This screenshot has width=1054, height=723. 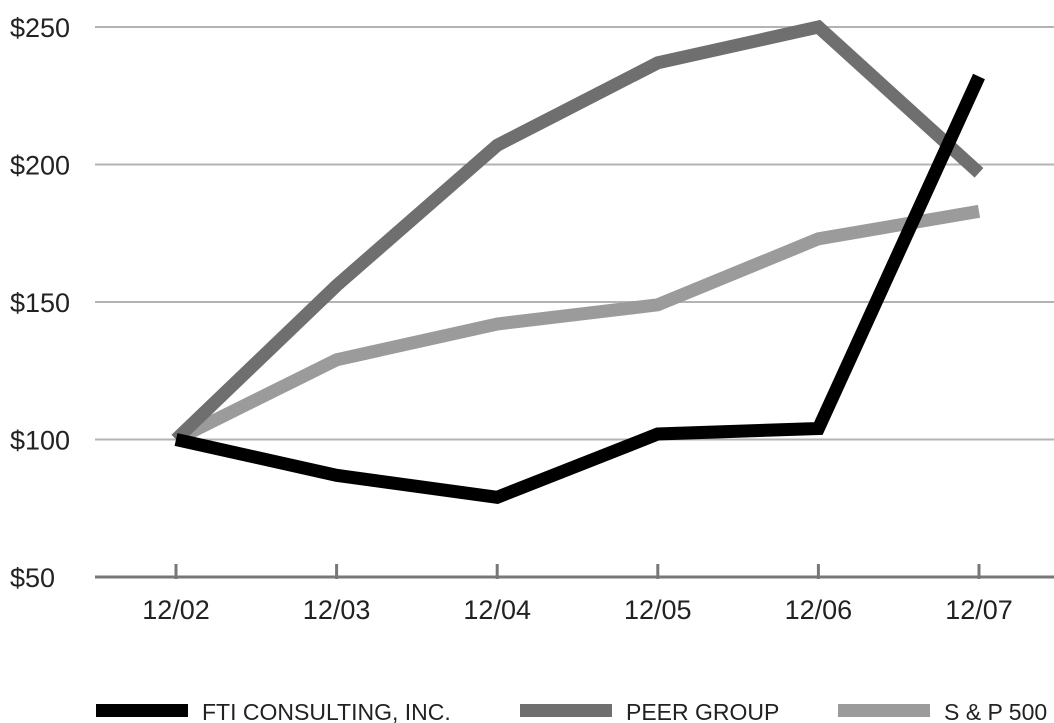 I want to click on y-axis: $50 $100 $150 $200 $250, so click(x=40, y=303).